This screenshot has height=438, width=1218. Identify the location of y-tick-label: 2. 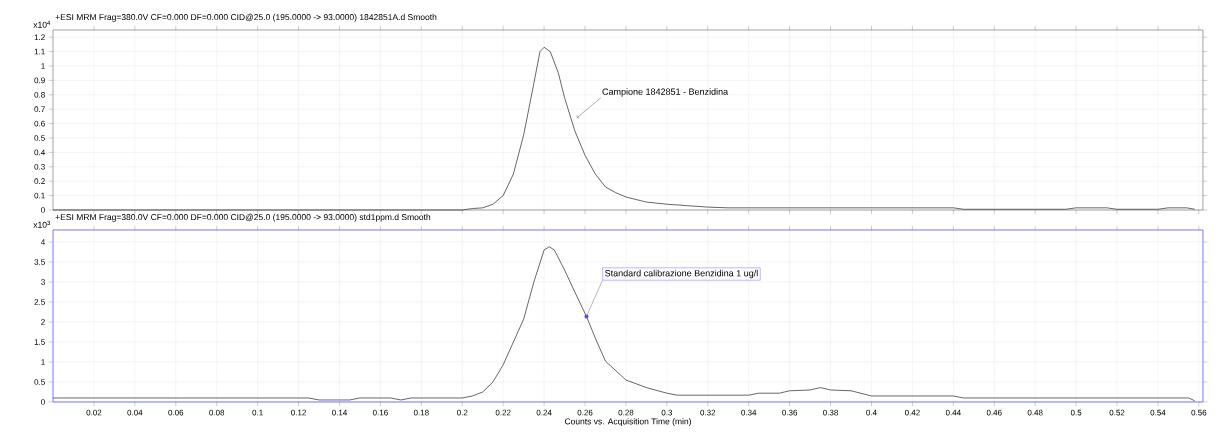
(43, 322).